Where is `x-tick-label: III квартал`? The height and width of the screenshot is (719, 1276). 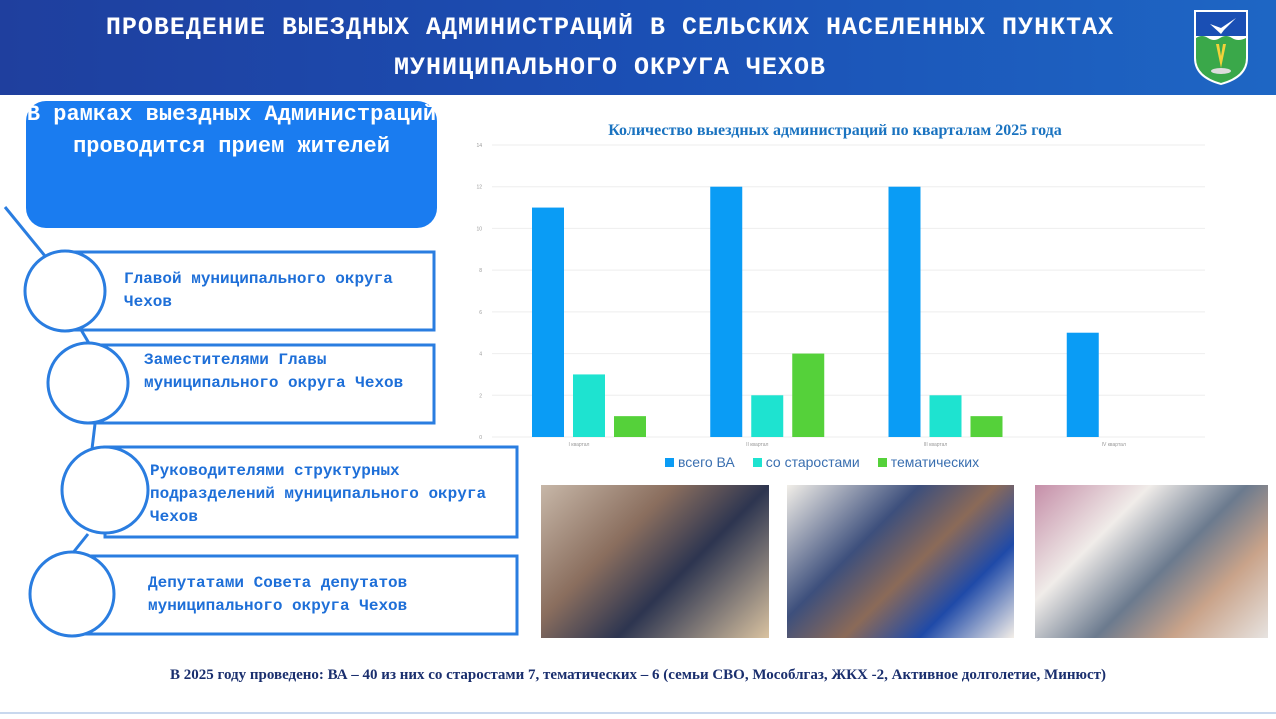
x-tick-label: III квартал is located at coordinates (936, 445).